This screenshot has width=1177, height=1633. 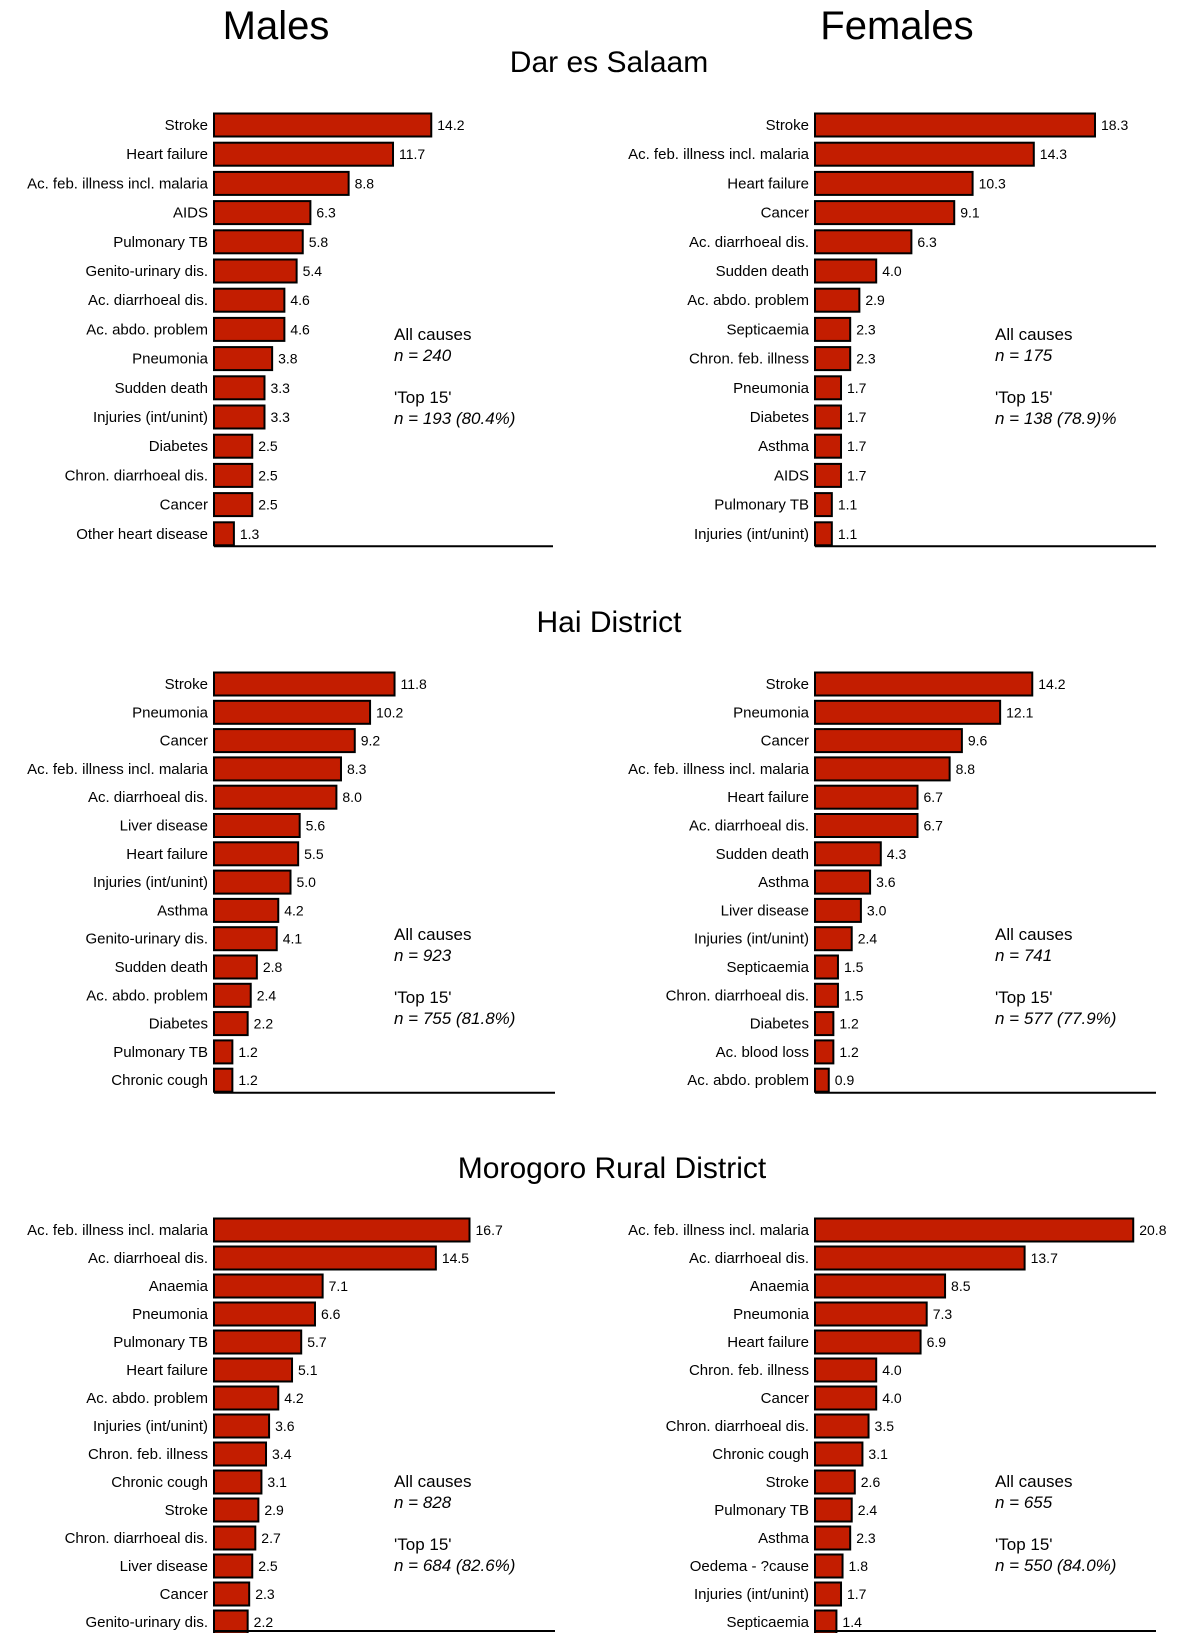 What do you see at coordinates (412, 154) in the screenshot?
I see `data-label: 11.7` at bounding box center [412, 154].